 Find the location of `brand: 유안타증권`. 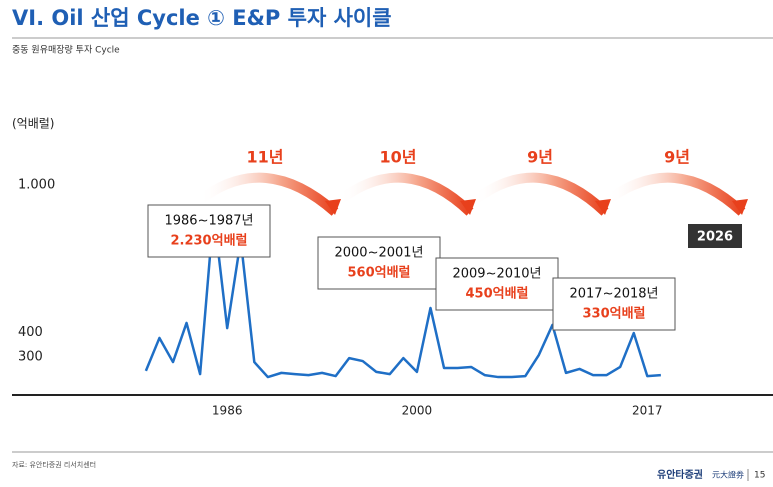

brand: 유안타증권 is located at coordinates (680, 474).